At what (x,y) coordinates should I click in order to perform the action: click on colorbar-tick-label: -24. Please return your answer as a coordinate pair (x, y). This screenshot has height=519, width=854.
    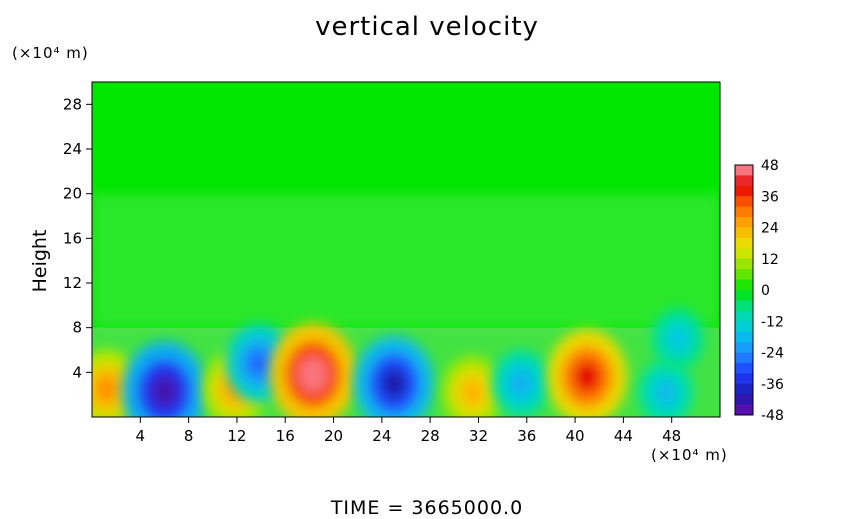
    Looking at the image, I should click on (772, 354).